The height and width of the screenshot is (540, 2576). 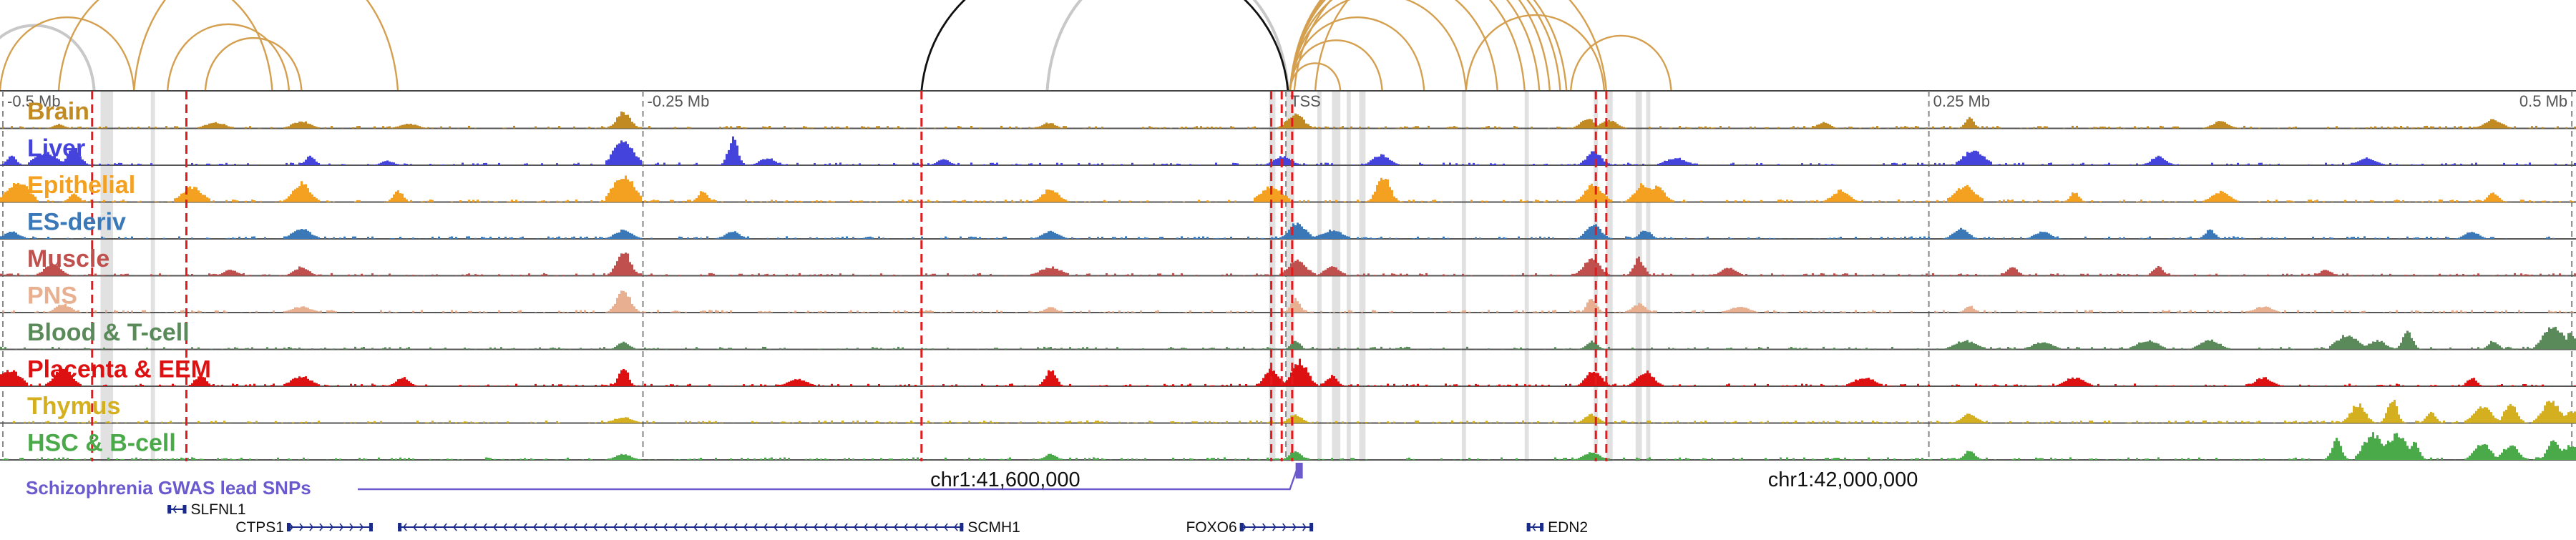 I want to click on track-label-6: Blood & T-cell, so click(x=108, y=332).